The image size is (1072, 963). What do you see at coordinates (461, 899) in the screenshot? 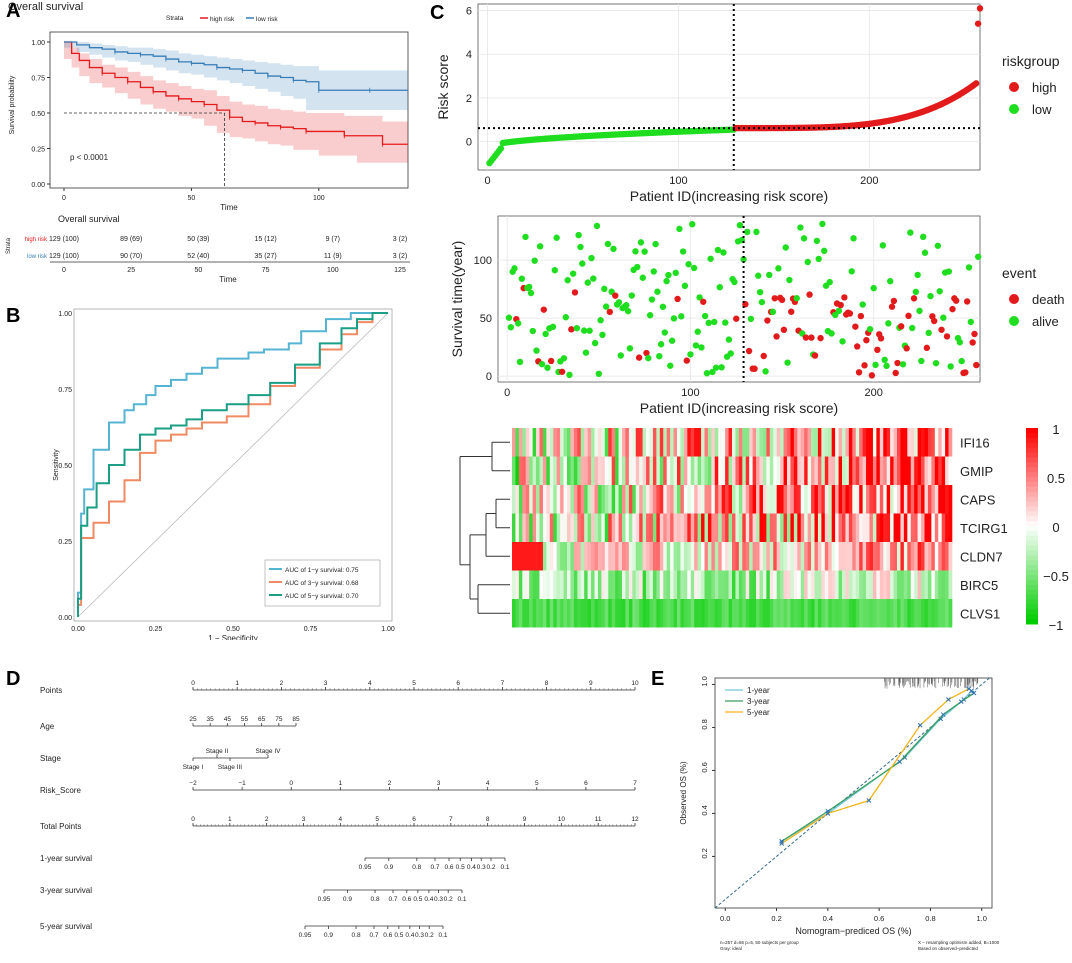
I see `nomogram-tick-label: 0.1` at bounding box center [461, 899].